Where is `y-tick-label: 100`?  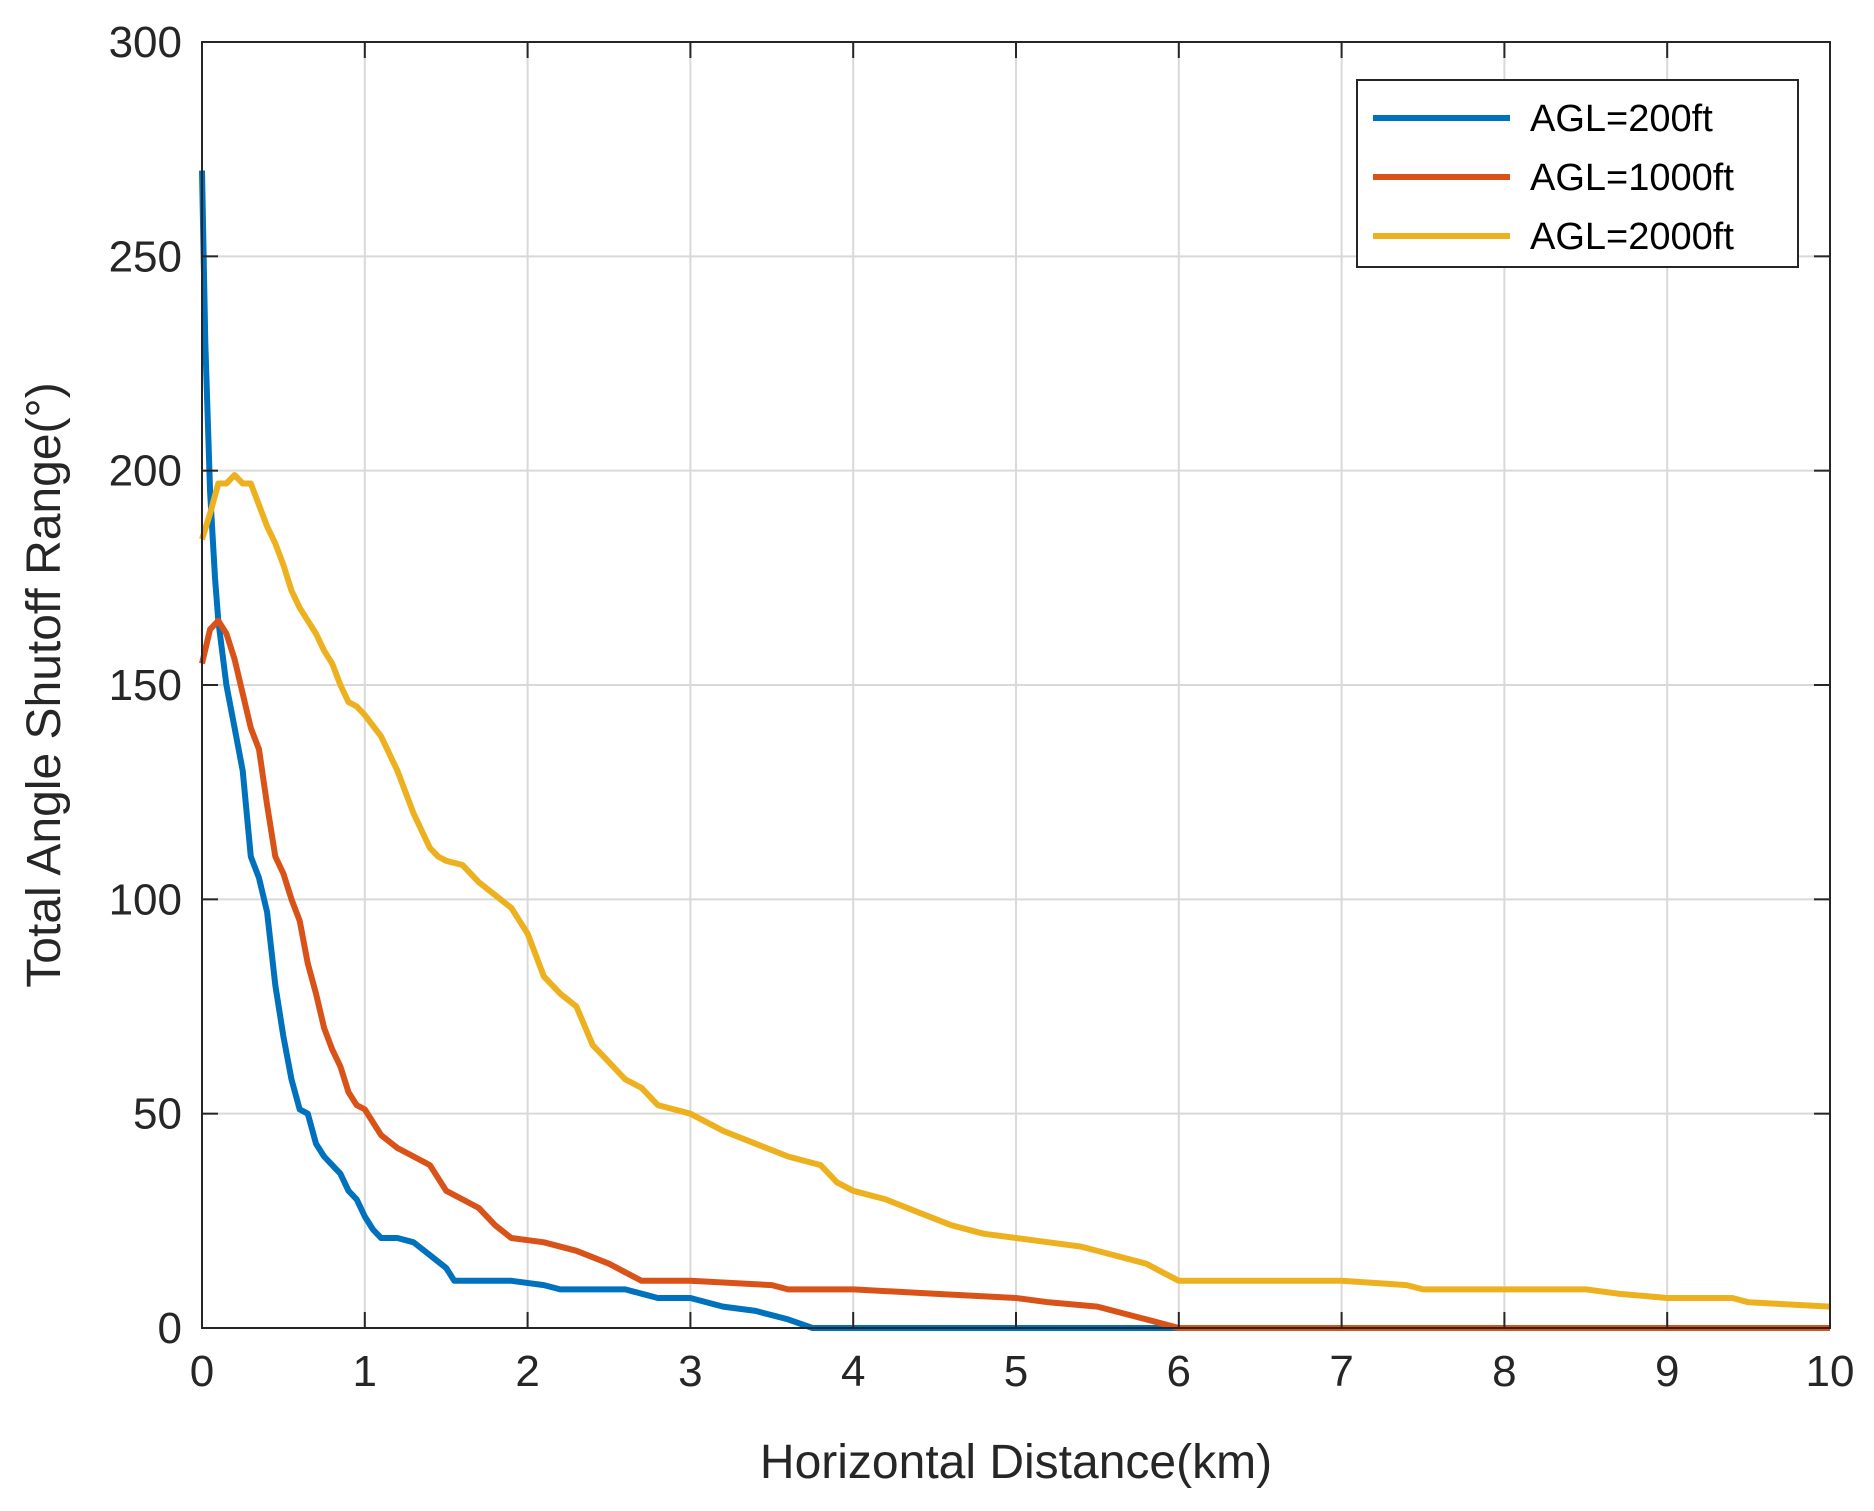
y-tick-label: 100 is located at coordinates (145, 899).